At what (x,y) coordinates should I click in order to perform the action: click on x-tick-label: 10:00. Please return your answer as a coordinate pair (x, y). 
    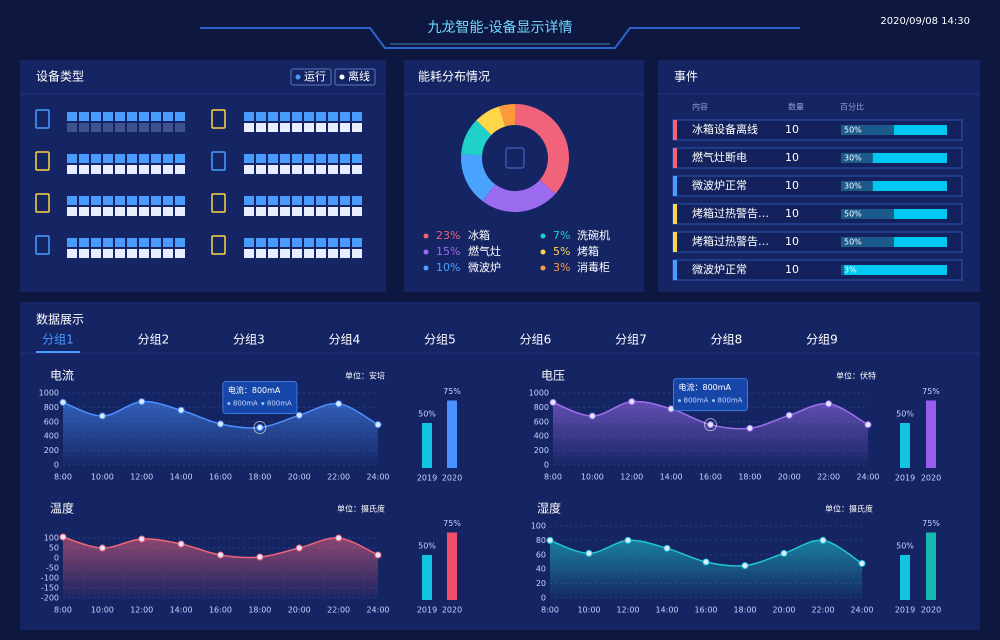
    Looking at the image, I should click on (102, 477).